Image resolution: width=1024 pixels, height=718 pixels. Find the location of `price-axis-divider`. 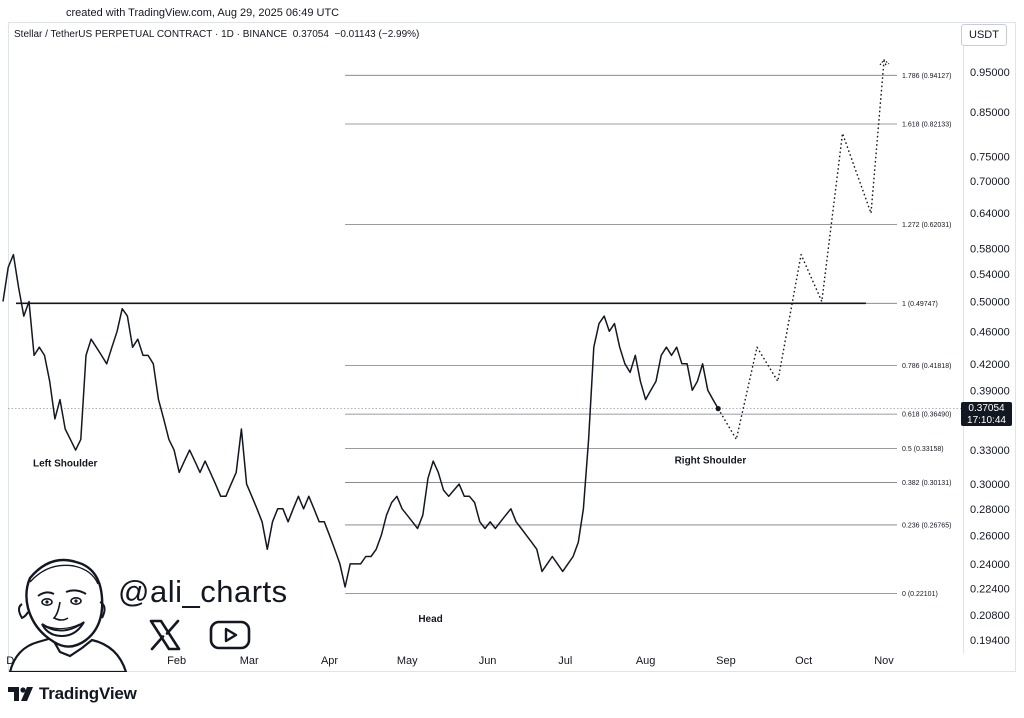

price-axis-divider is located at coordinates (963, 350).